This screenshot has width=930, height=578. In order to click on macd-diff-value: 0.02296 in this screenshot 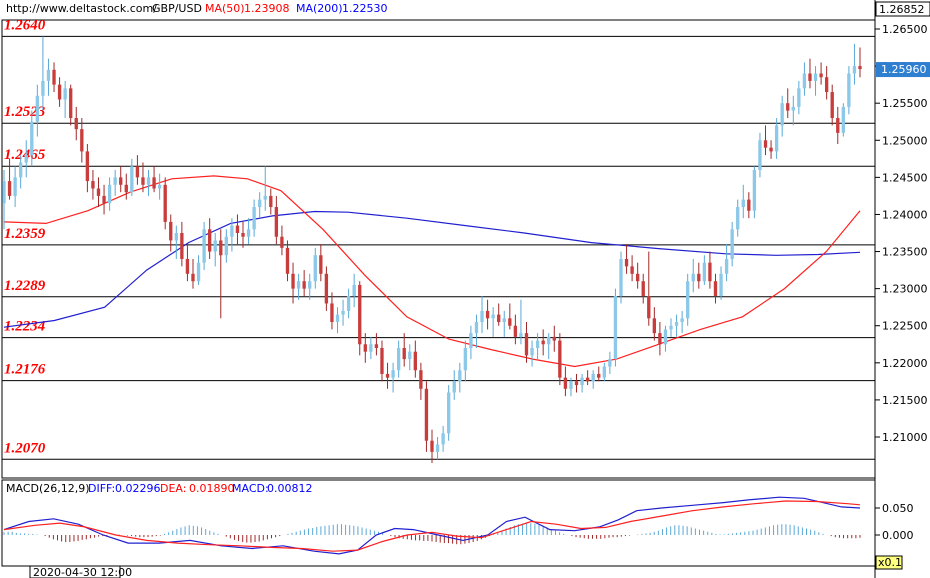, I will do `click(138, 488)`.